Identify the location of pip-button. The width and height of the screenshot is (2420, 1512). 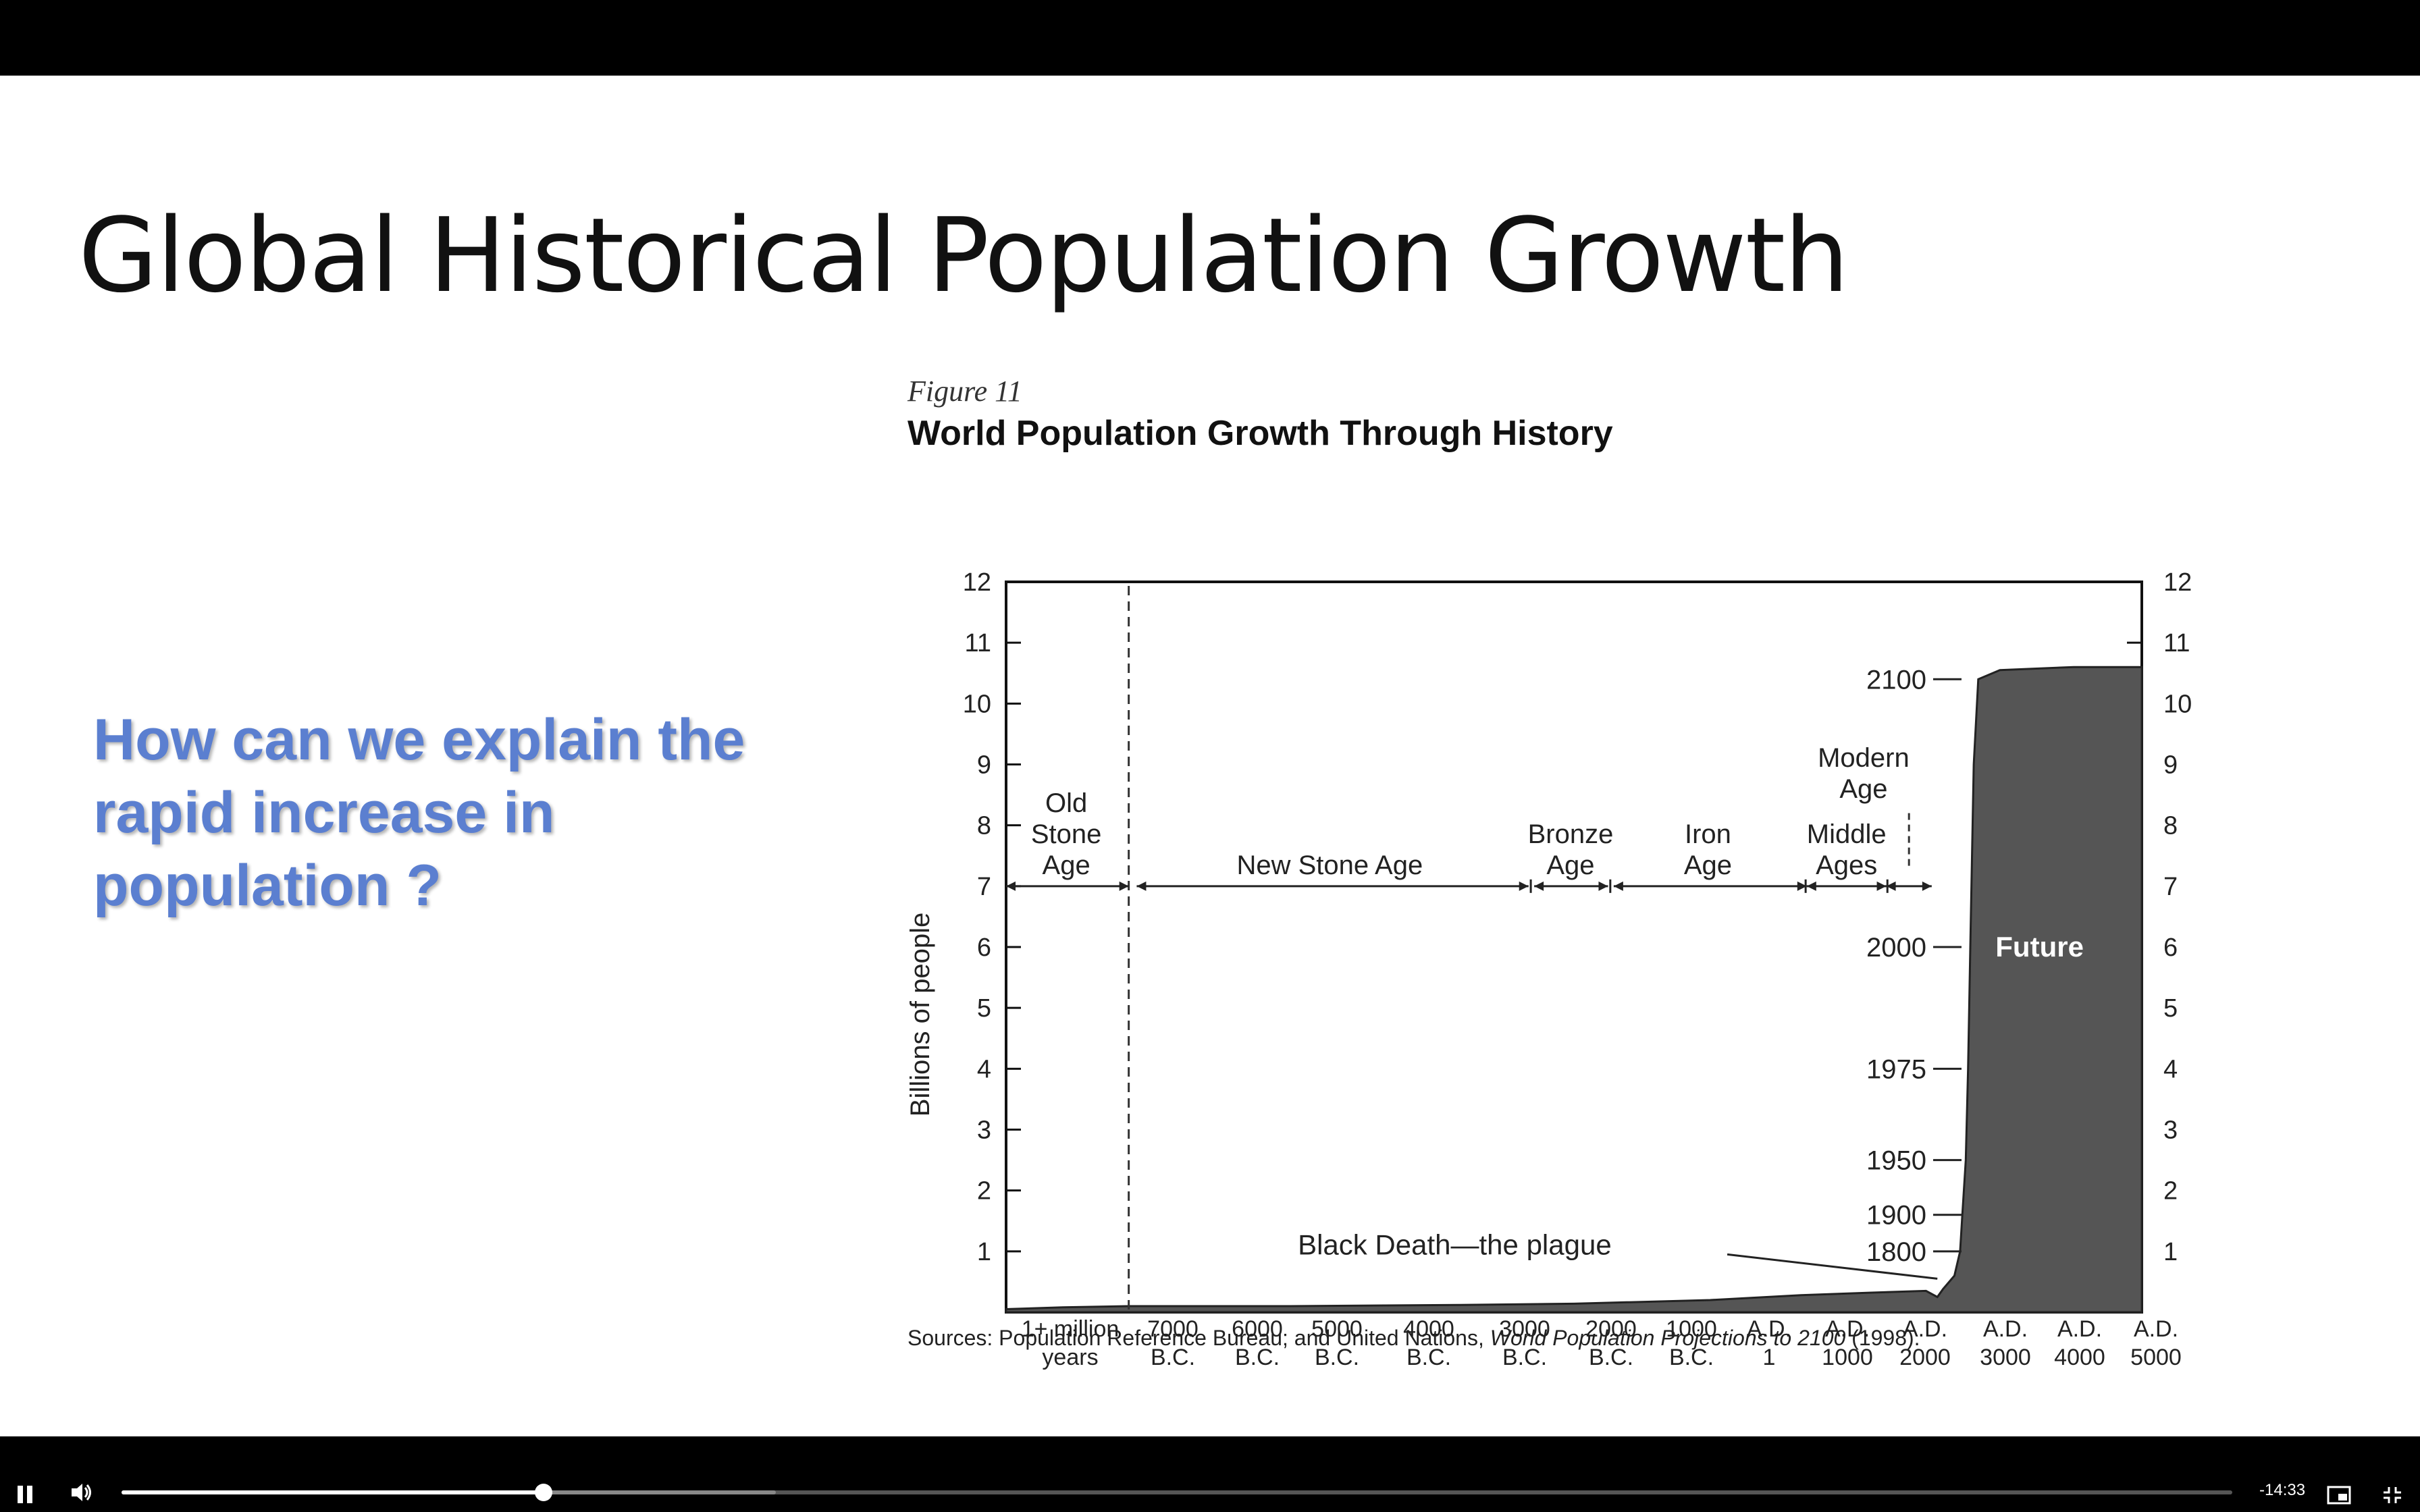
(2339, 1496).